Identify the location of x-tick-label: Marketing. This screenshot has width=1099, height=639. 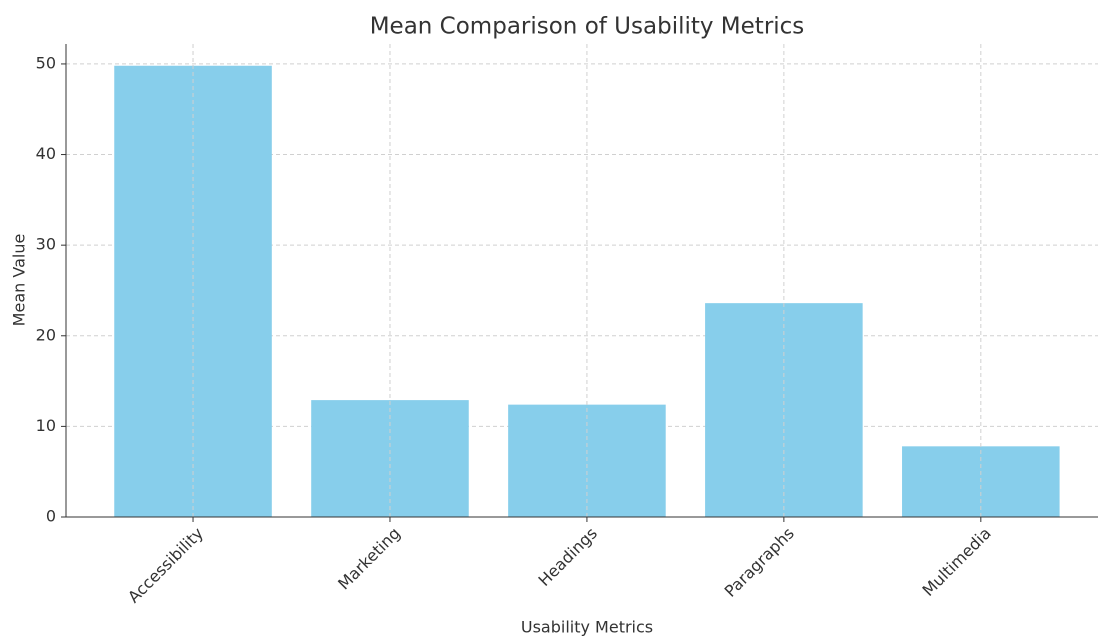
(369, 559).